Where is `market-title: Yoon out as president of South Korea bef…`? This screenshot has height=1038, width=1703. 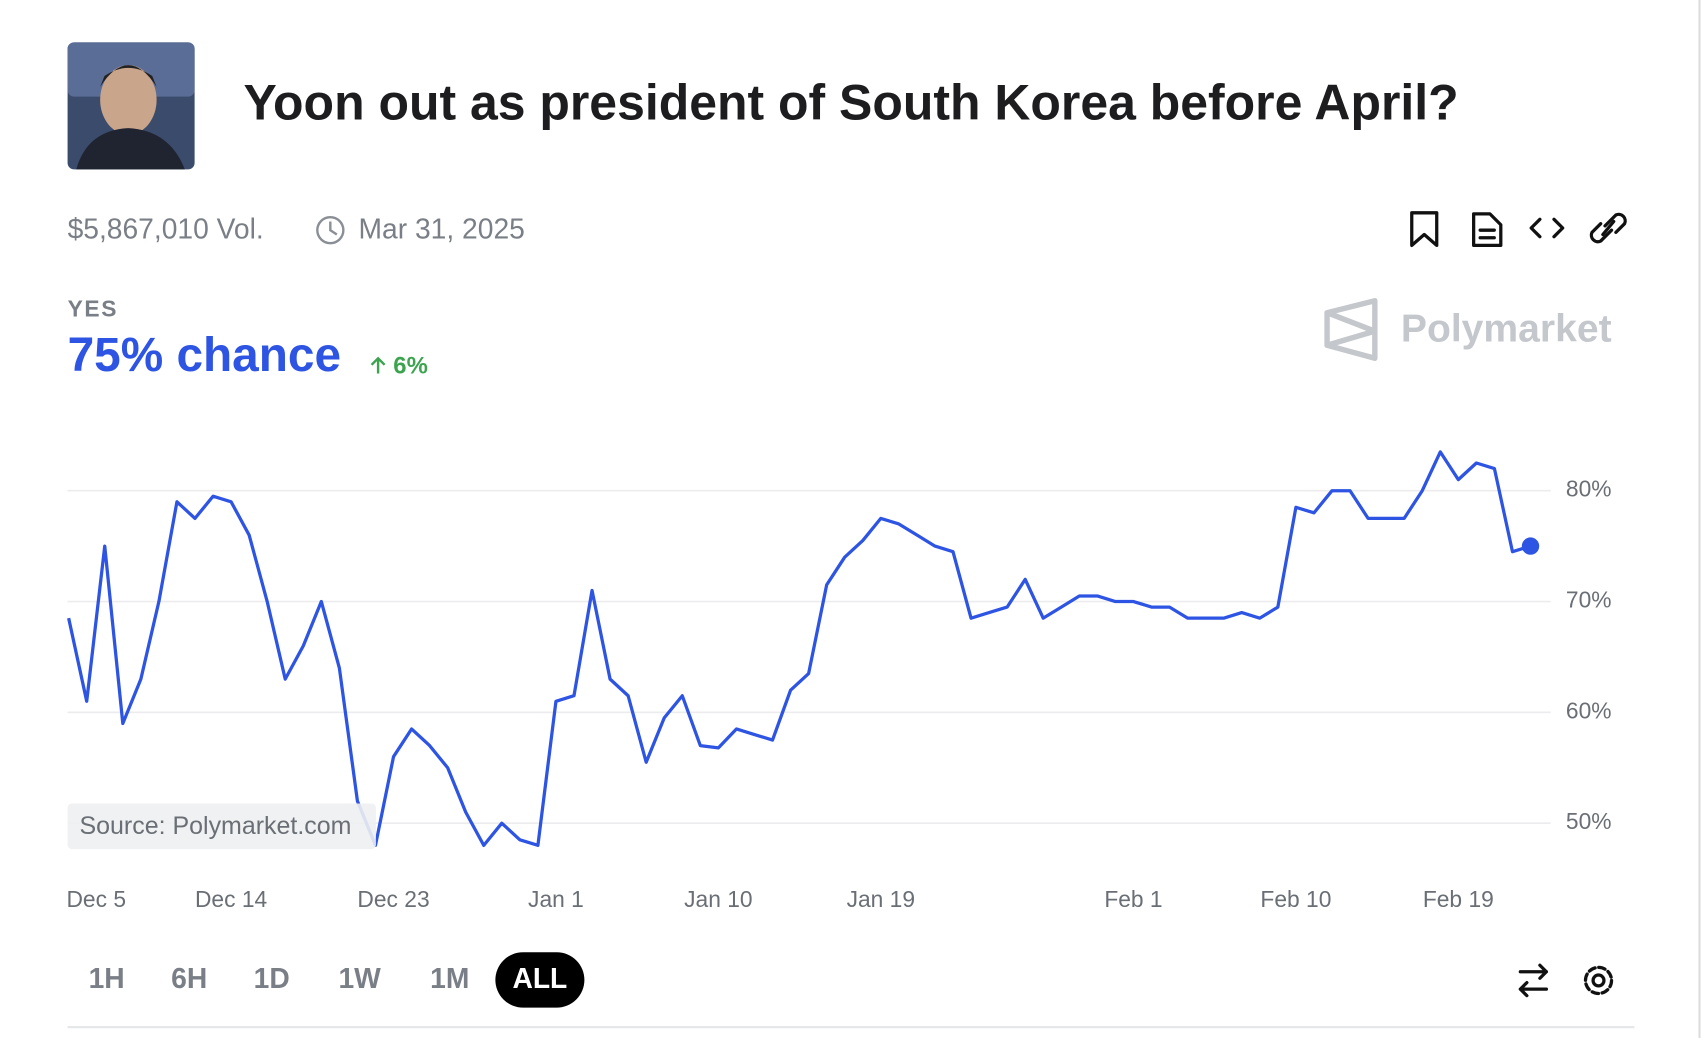 market-title: Yoon out as president of South Korea bef… is located at coordinates (850, 103).